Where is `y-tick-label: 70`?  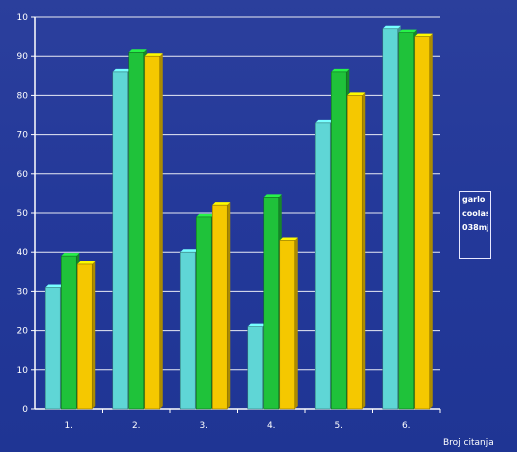 y-tick-label: 70 is located at coordinates (23, 136).